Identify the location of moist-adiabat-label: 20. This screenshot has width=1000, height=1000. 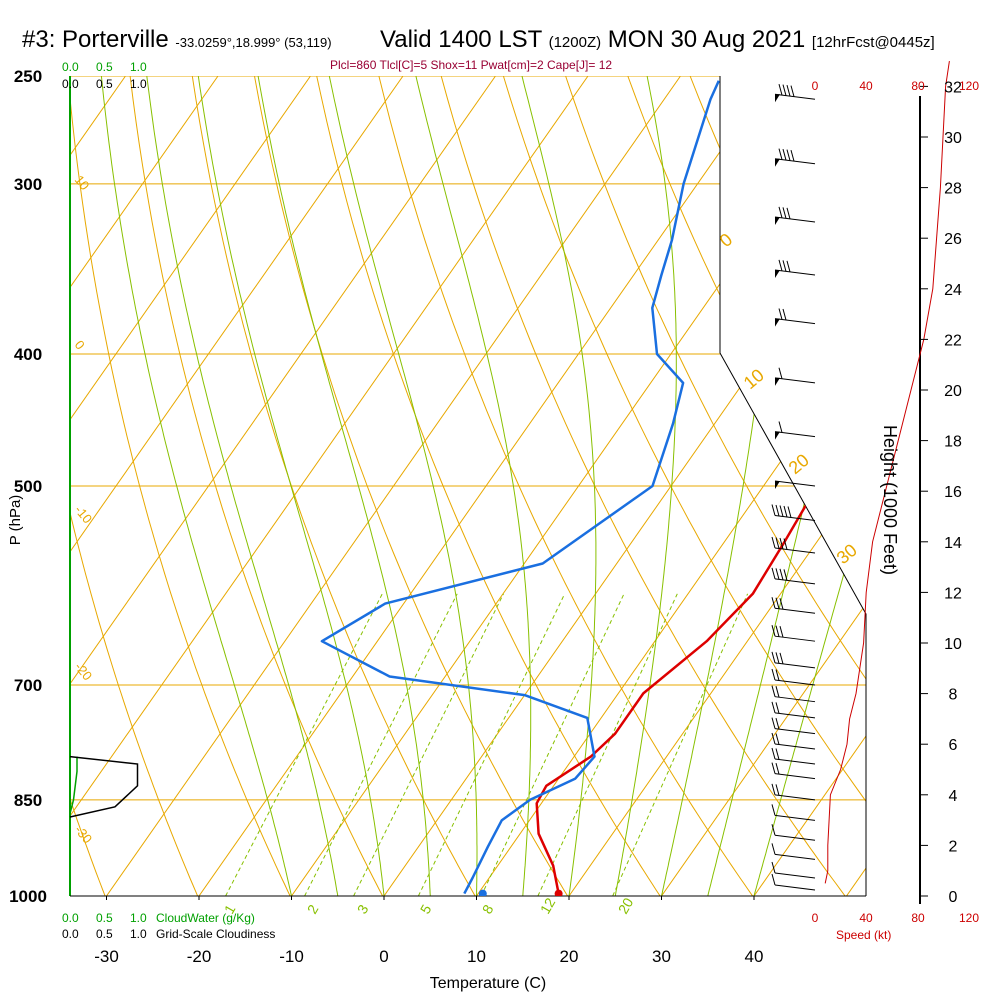
(799, 464).